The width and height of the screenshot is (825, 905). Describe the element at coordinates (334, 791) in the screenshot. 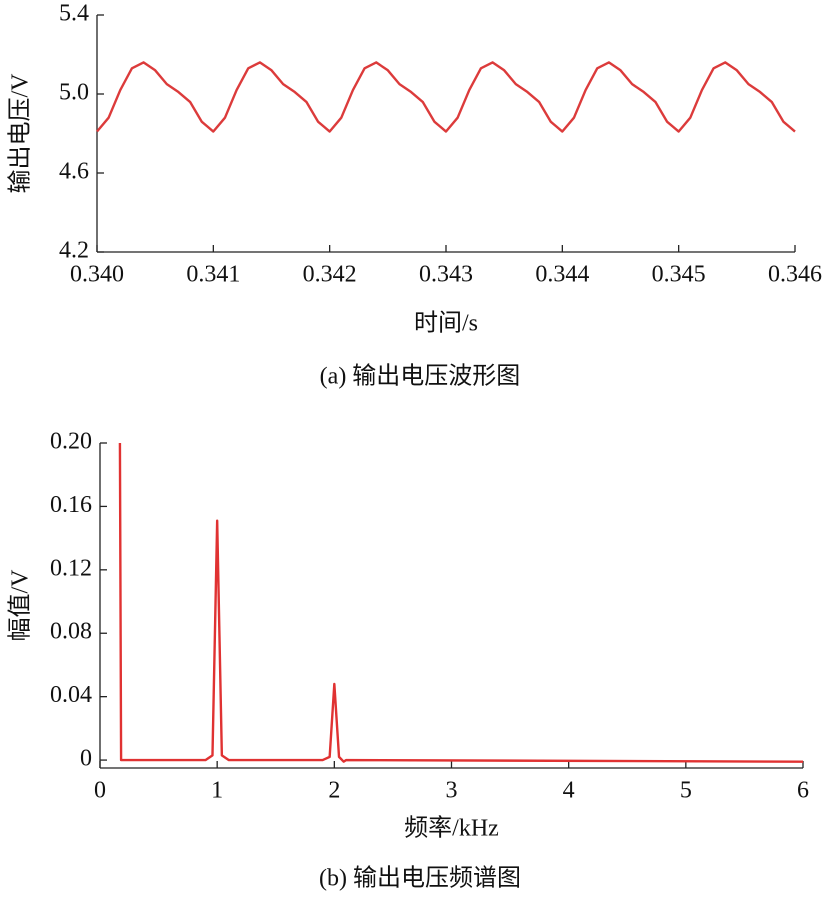

I see `x-tick-label: 2` at that location.